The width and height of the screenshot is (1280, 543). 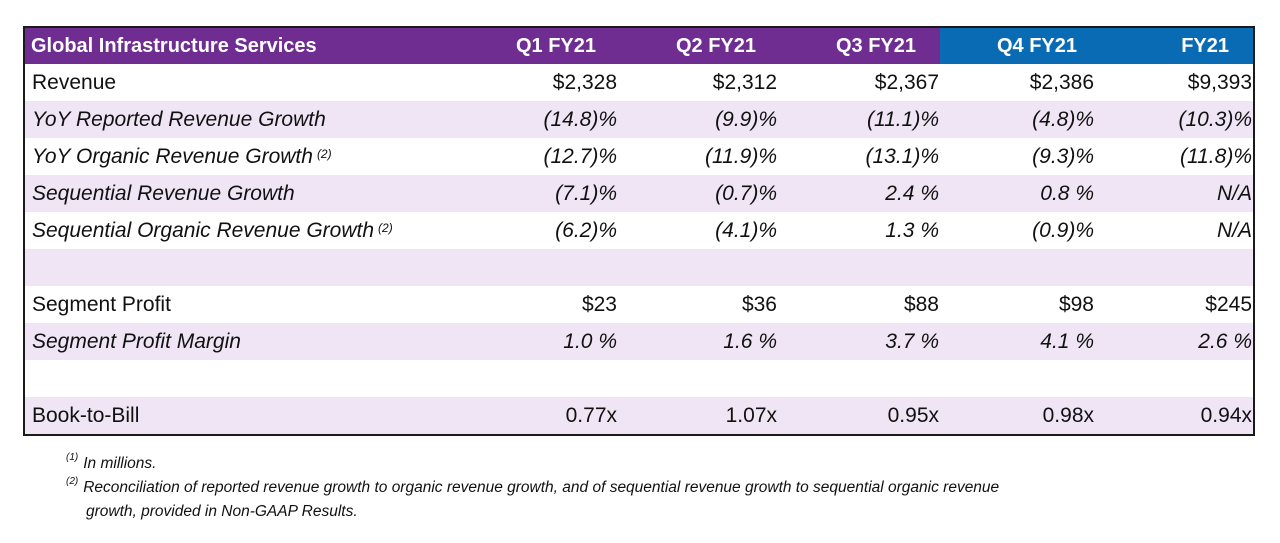 I want to click on footnote-1: (1) In millions., so click(x=532, y=464).